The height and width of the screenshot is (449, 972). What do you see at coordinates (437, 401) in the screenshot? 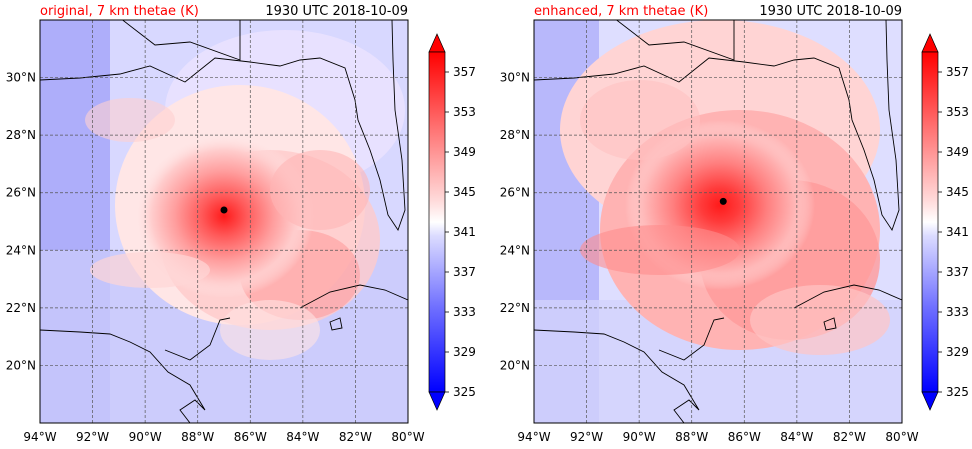
I see `colorbar-min-arrow-original` at bounding box center [437, 401].